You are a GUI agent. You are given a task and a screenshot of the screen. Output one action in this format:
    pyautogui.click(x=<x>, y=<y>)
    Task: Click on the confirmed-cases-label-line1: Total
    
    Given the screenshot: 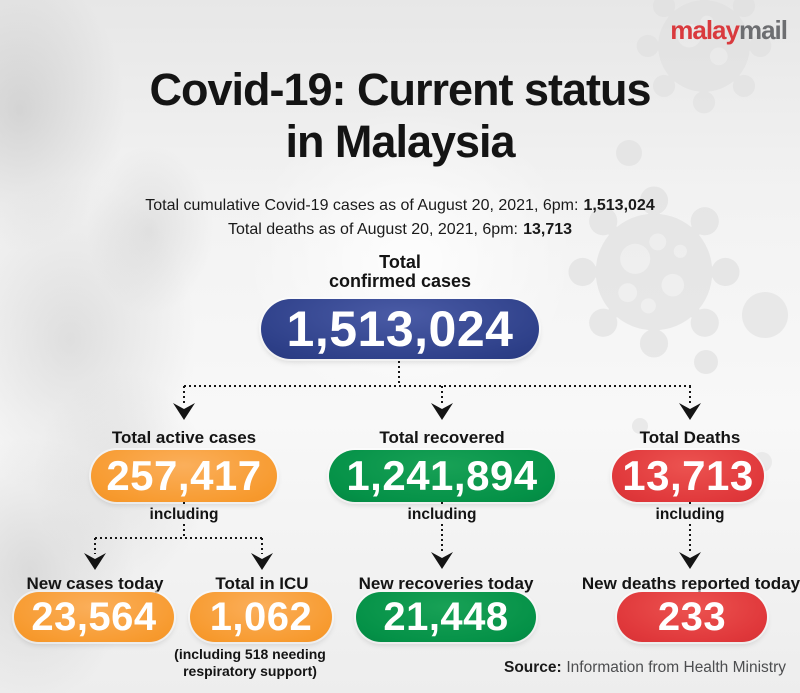 What is the action you would take?
    pyautogui.click(x=400, y=262)
    